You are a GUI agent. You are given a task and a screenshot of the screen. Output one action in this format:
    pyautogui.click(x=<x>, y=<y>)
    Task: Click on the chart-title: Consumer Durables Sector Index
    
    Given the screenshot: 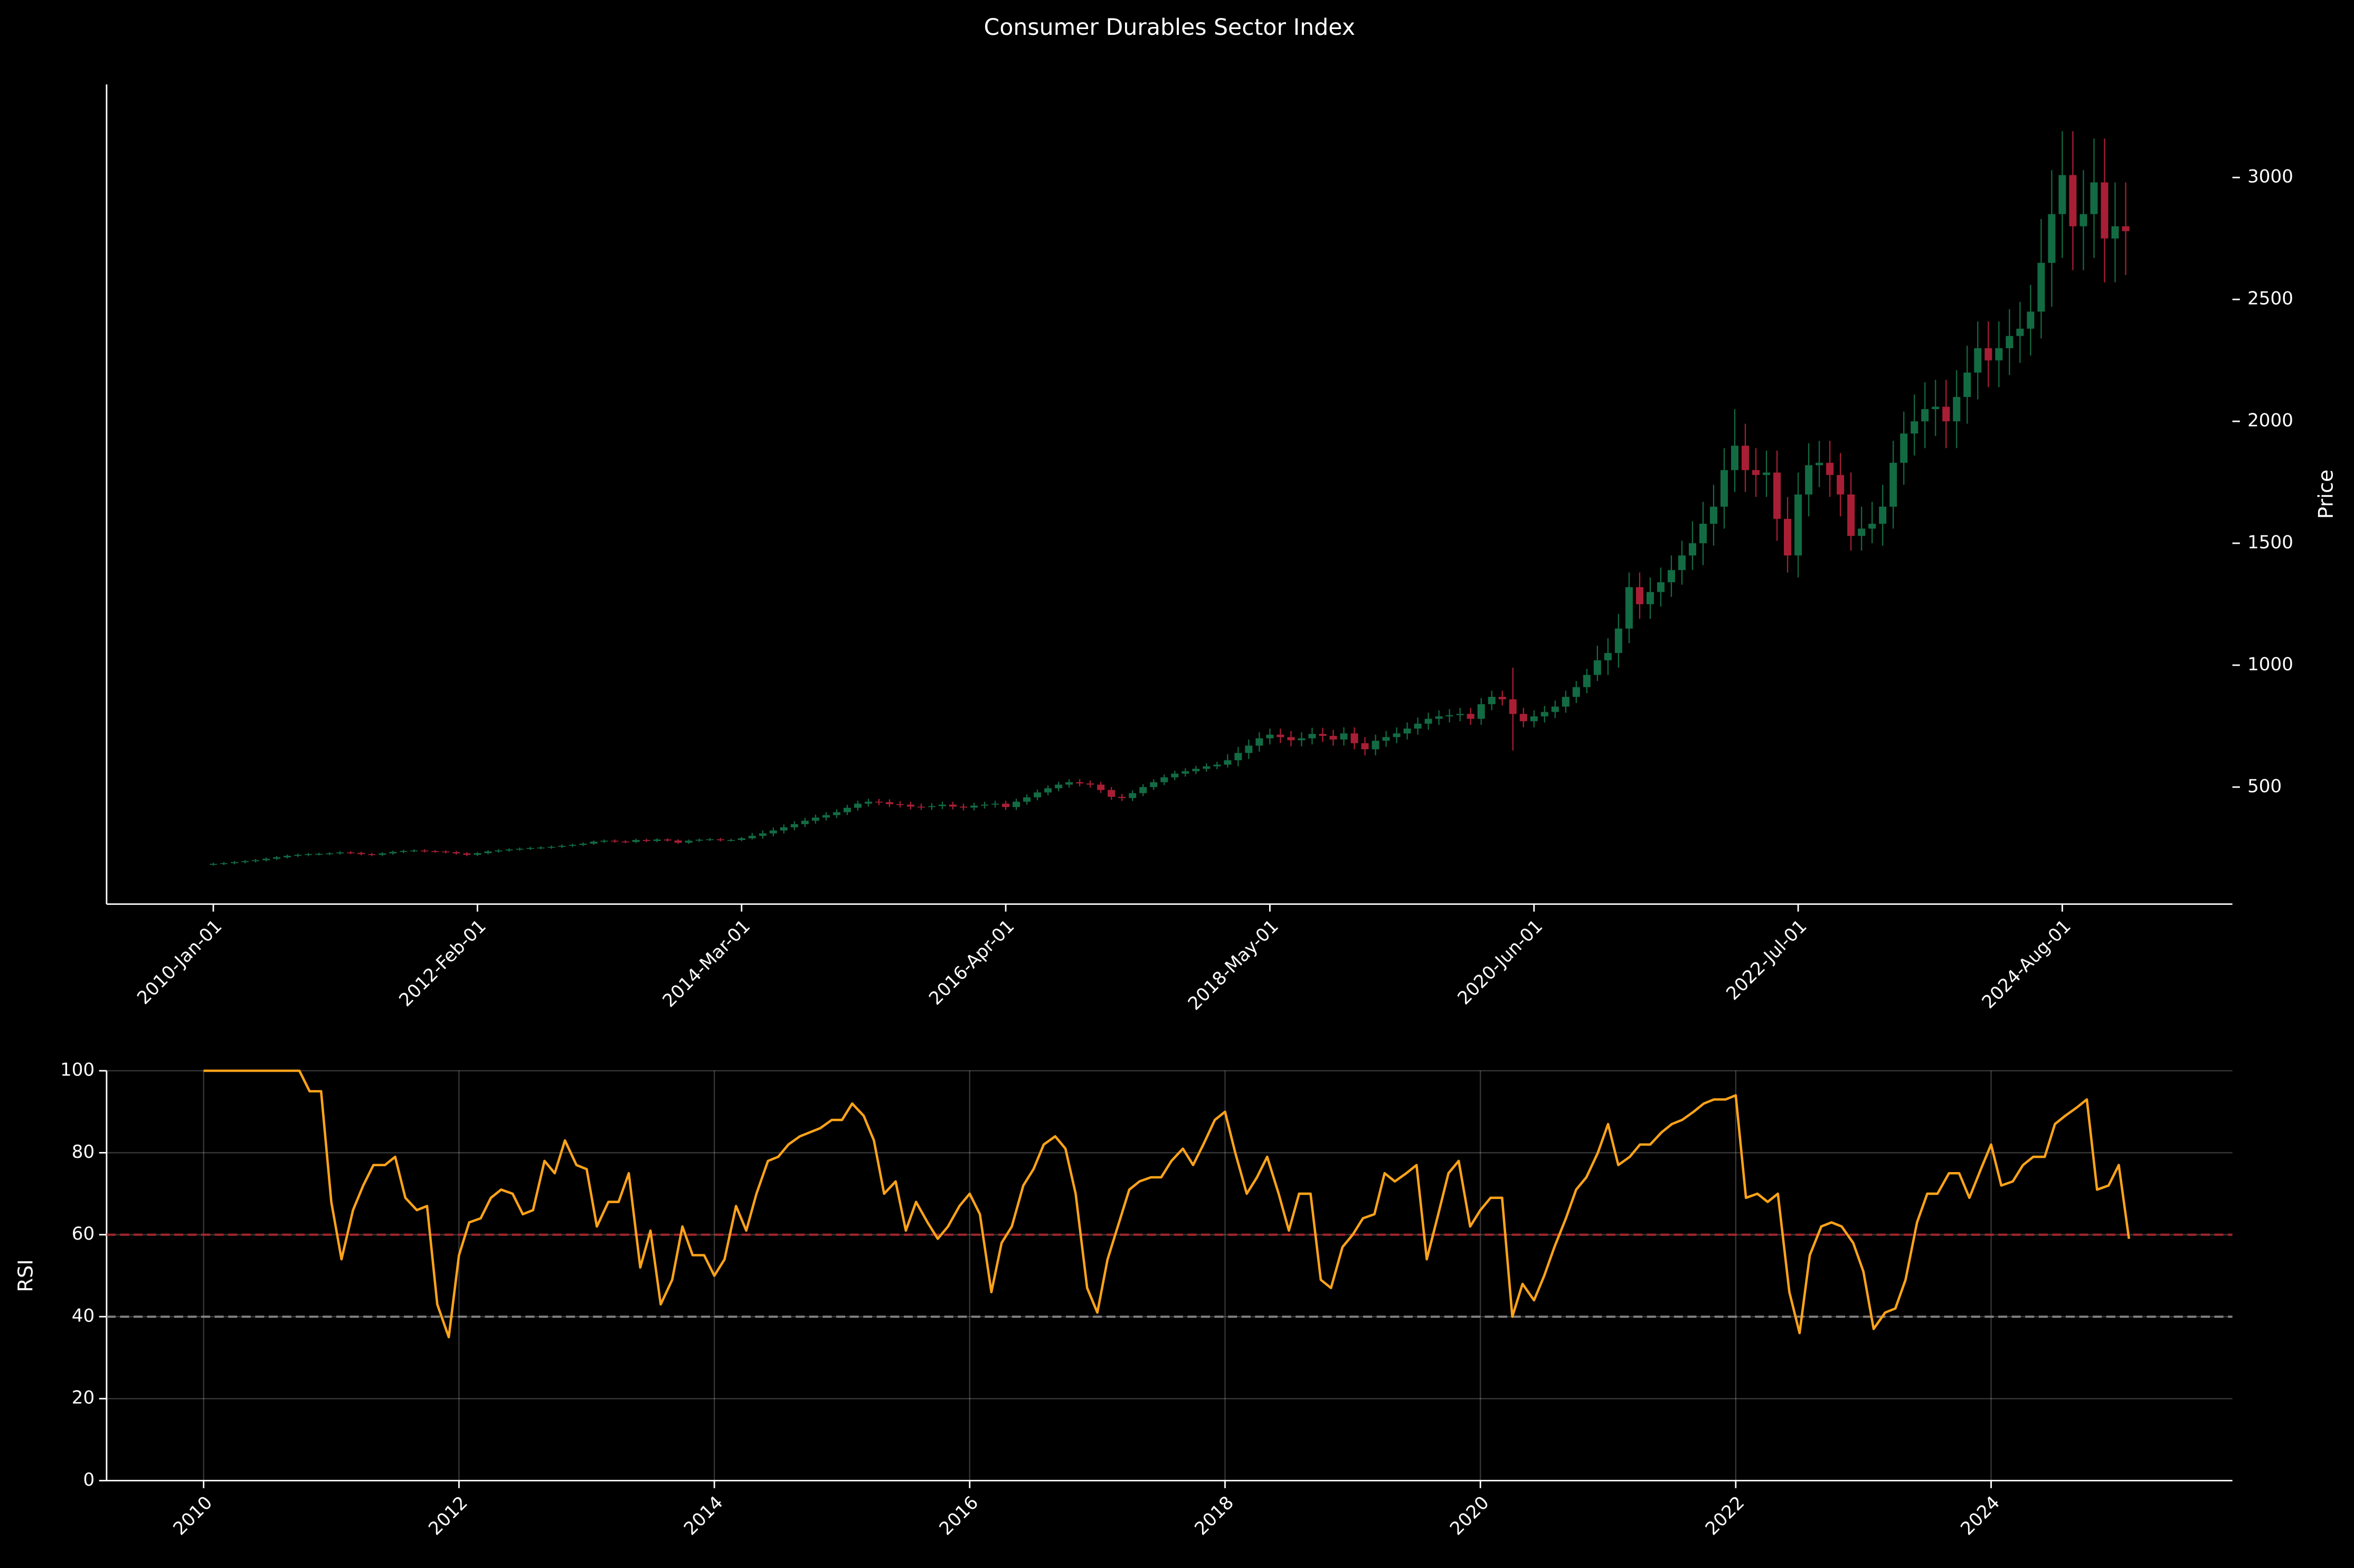 What is the action you would take?
    pyautogui.click(x=1169, y=27)
    